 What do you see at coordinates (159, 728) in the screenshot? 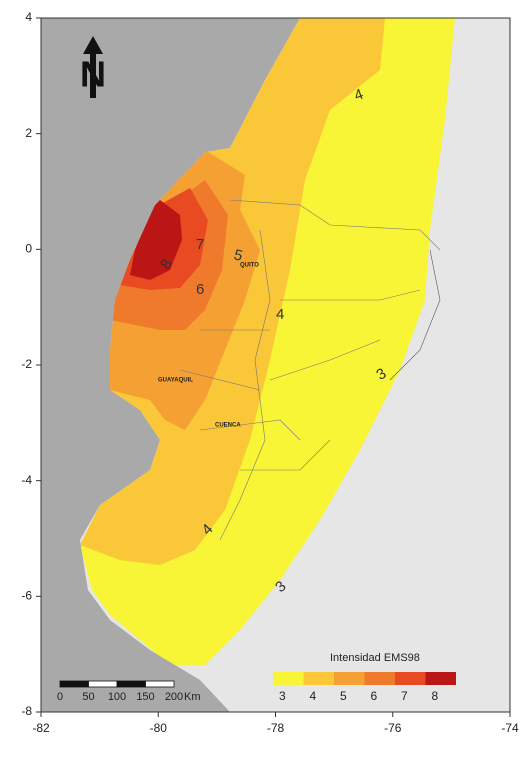
I see `x-tick-label: -80` at bounding box center [159, 728].